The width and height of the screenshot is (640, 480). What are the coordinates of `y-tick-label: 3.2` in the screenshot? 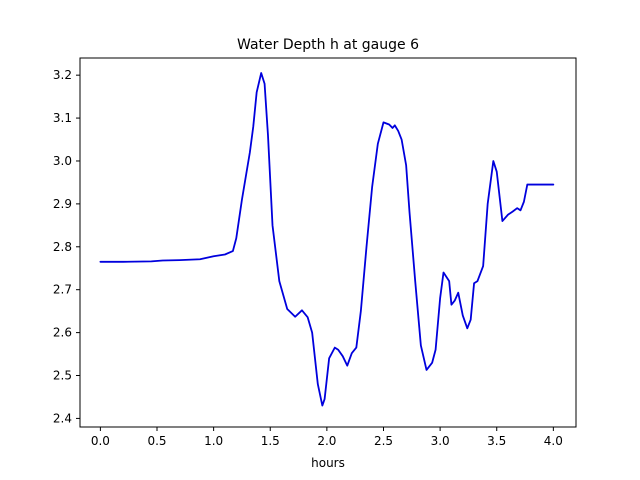 It's located at (62, 75).